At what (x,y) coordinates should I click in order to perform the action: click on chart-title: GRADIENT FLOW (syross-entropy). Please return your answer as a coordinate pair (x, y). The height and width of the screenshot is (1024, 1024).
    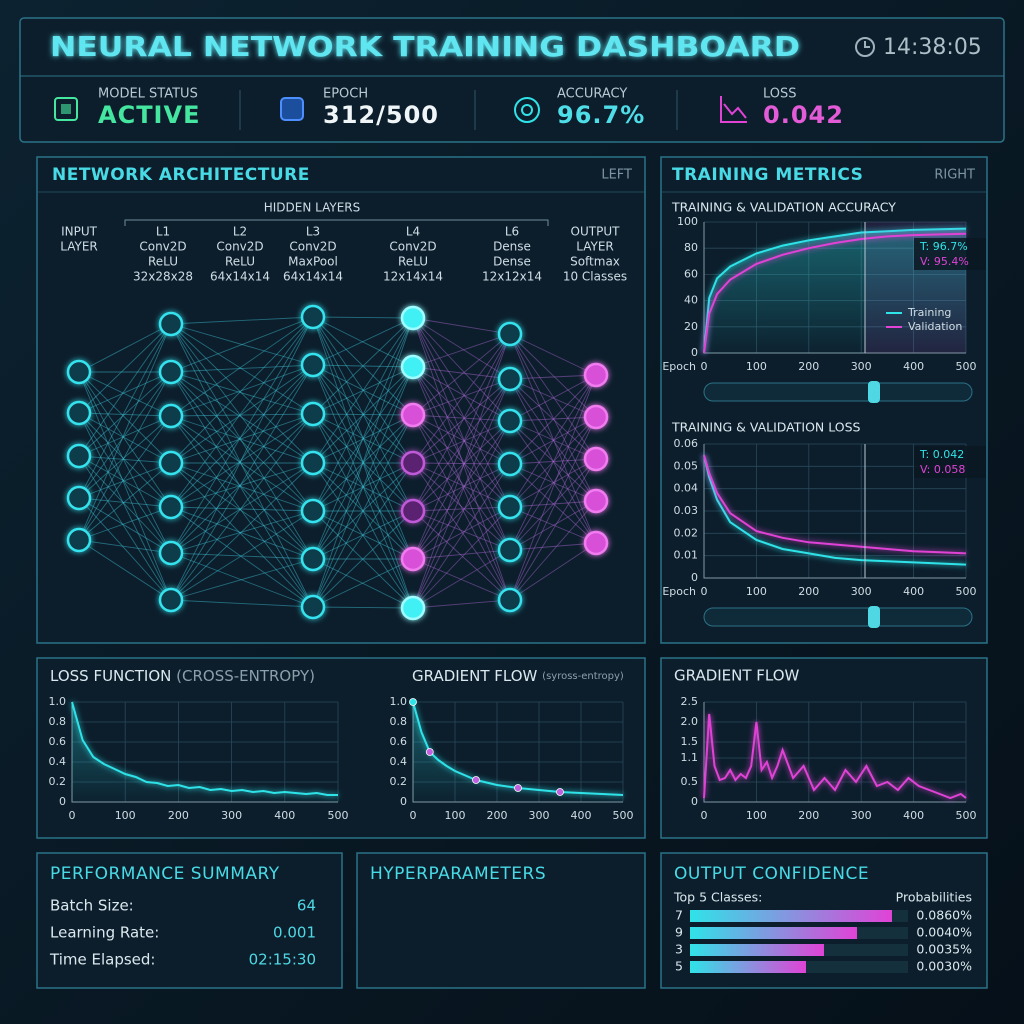
    Looking at the image, I should click on (518, 676).